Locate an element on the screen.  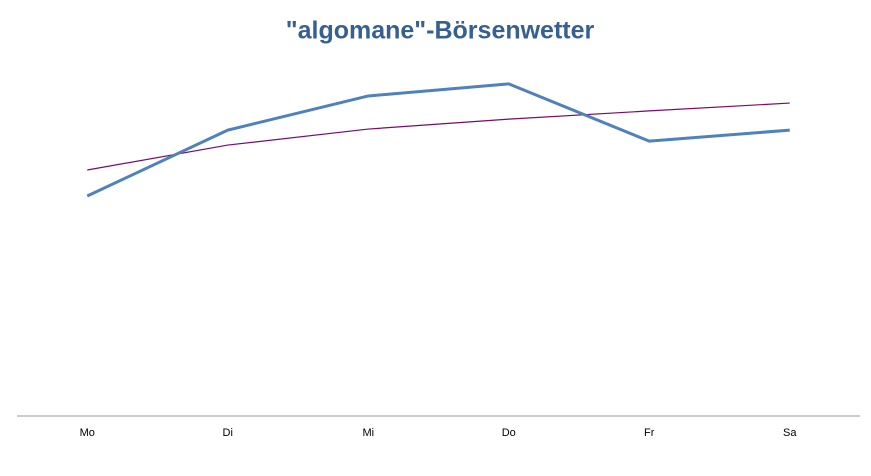
data-line is located at coordinates (438, 136).